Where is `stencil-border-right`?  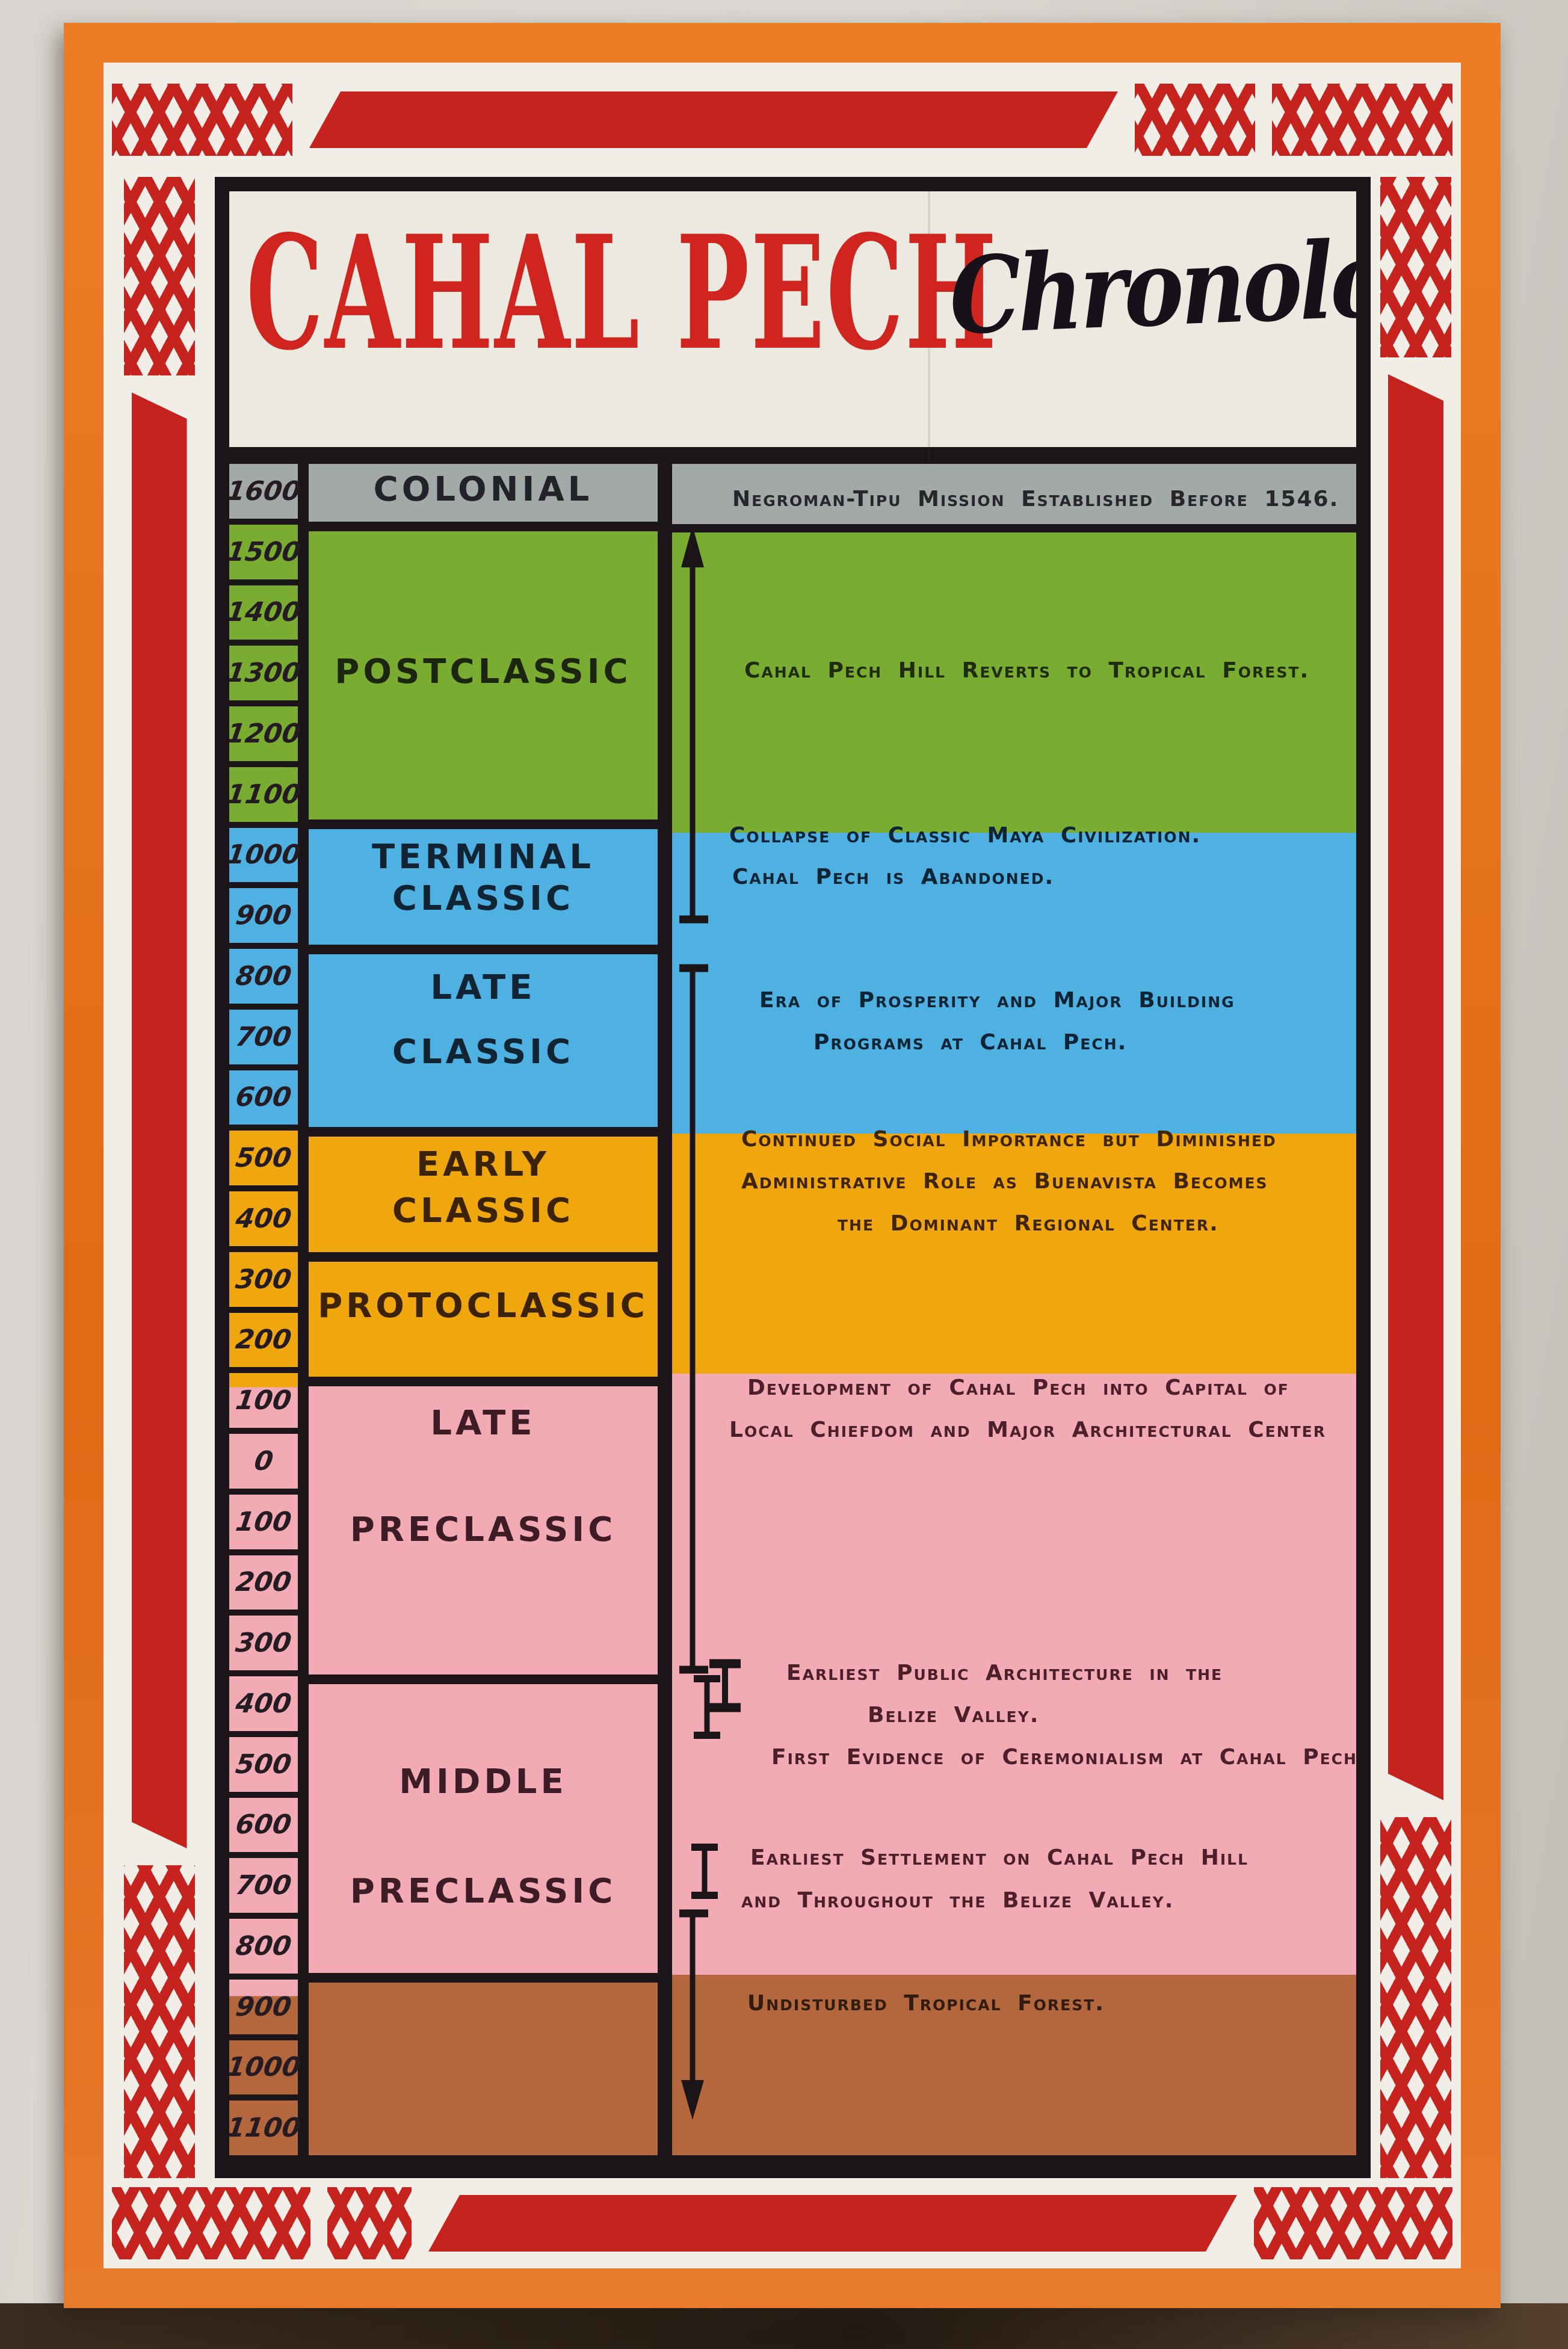
stencil-border-right is located at coordinates (1416, 1178).